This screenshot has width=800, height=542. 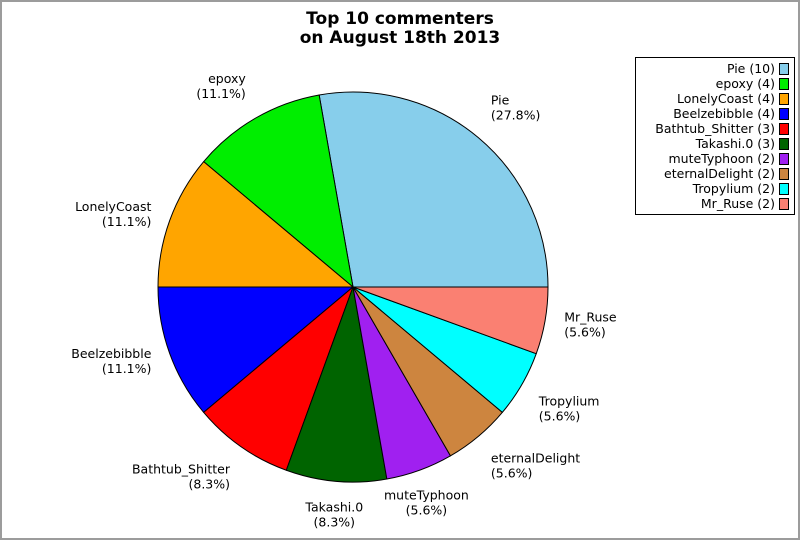 What do you see at coordinates (450, 320) in the screenshot?
I see `pie-slice-Mr_Ruse` at bounding box center [450, 320].